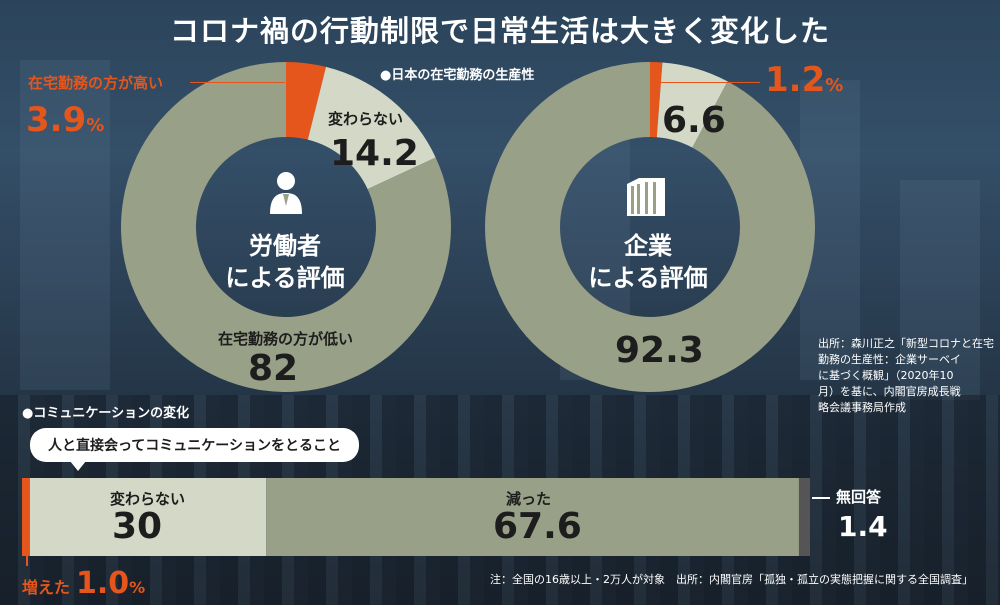 The image size is (1000, 605). Describe the element at coordinates (56, 120) in the screenshot. I see `value-worker-higher-number: 3.9` at that location.